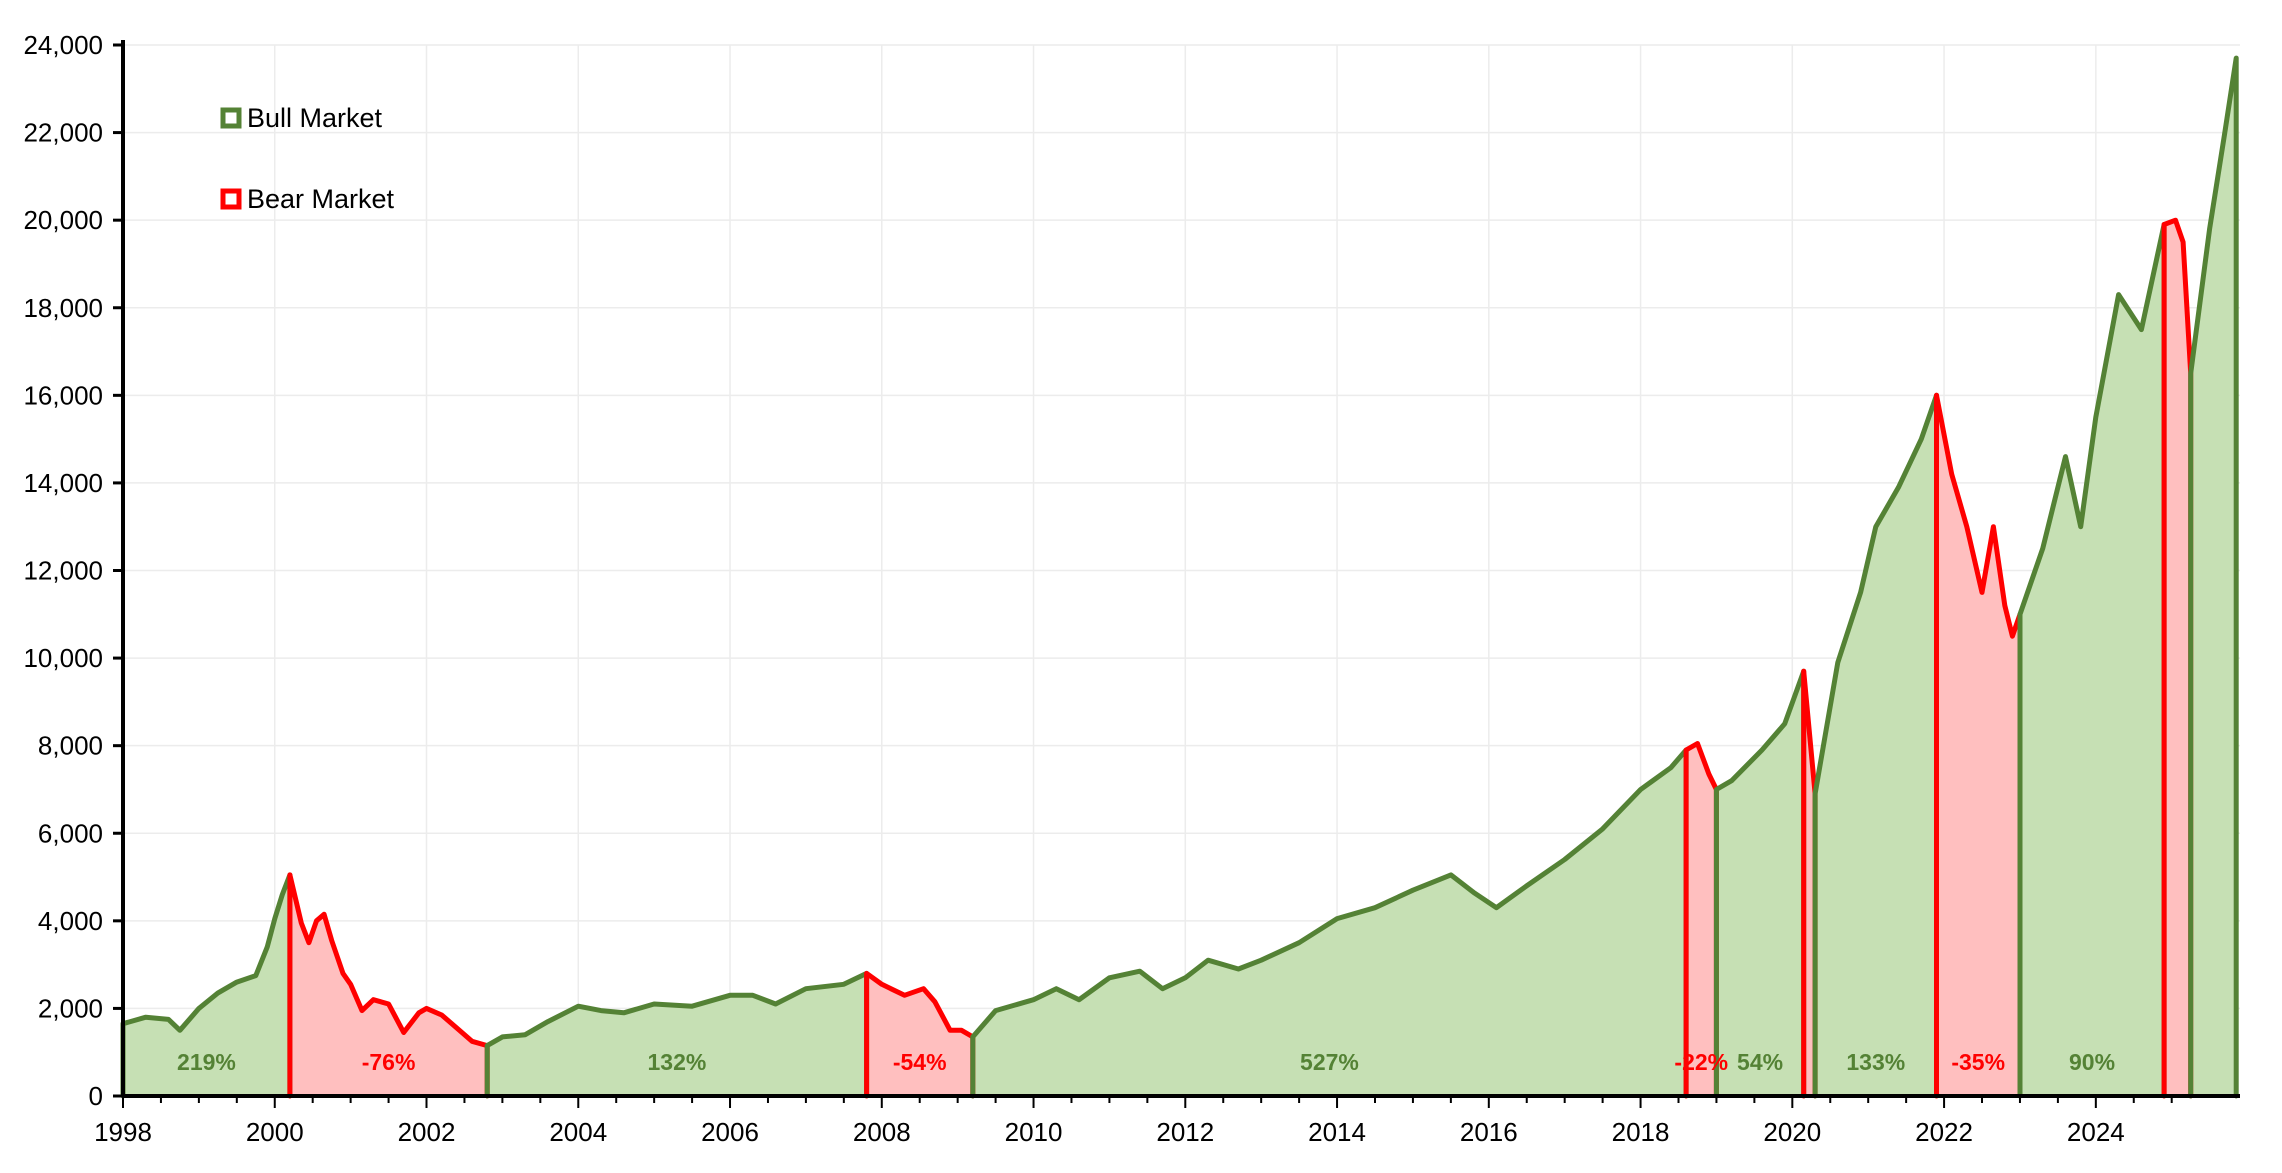 This screenshot has height=1173, width=2282. What do you see at coordinates (63, 220) in the screenshot?
I see `y-tick-label: 20,000` at bounding box center [63, 220].